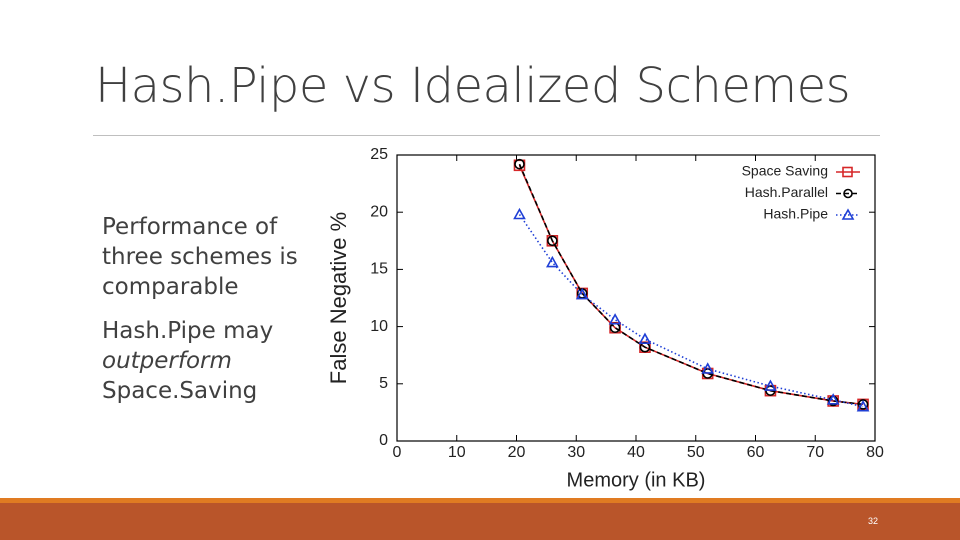  What do you see at coordinates (636, 452) in the screenshot?
I see `x-tick-label: 40` at bounding box center [636, 452].